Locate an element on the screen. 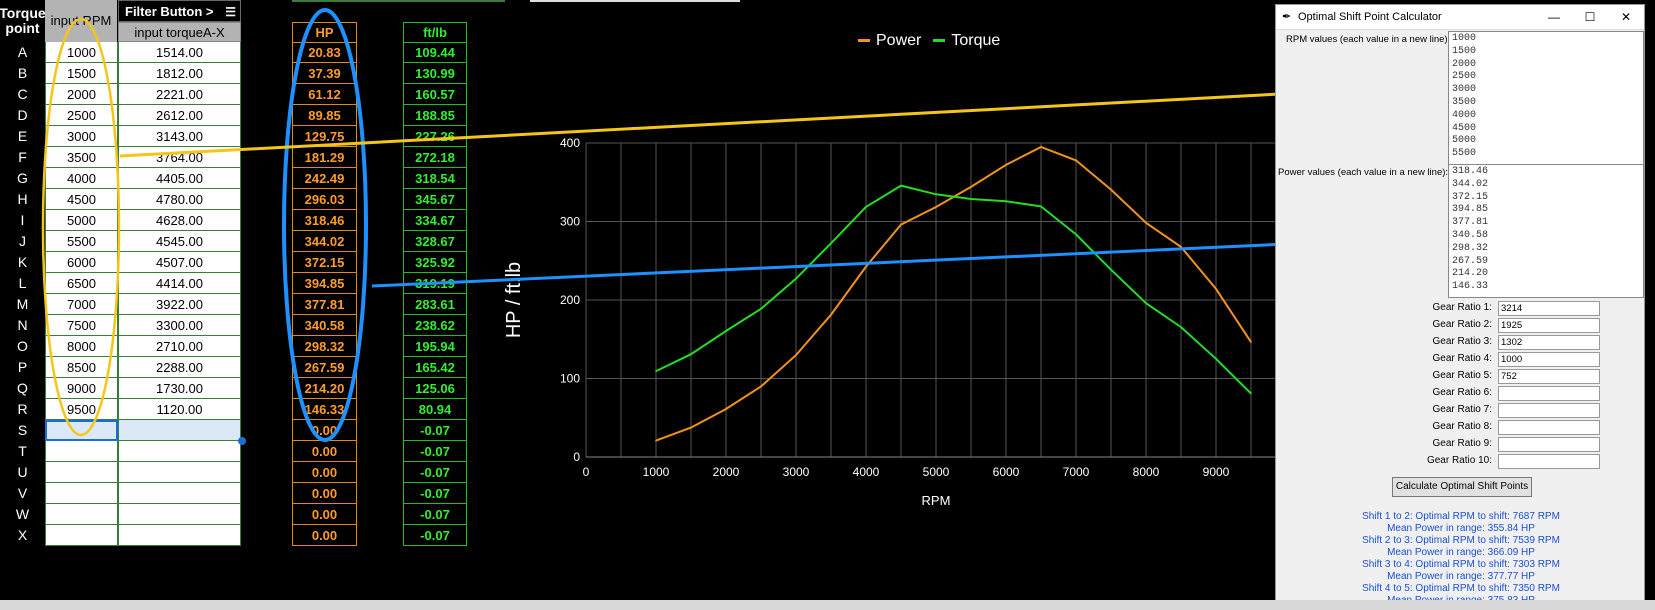 Image resolution: width=1655 pixels, height=610 pixels. torque-cell: 2221.00 is located at coordinates (179, 94).